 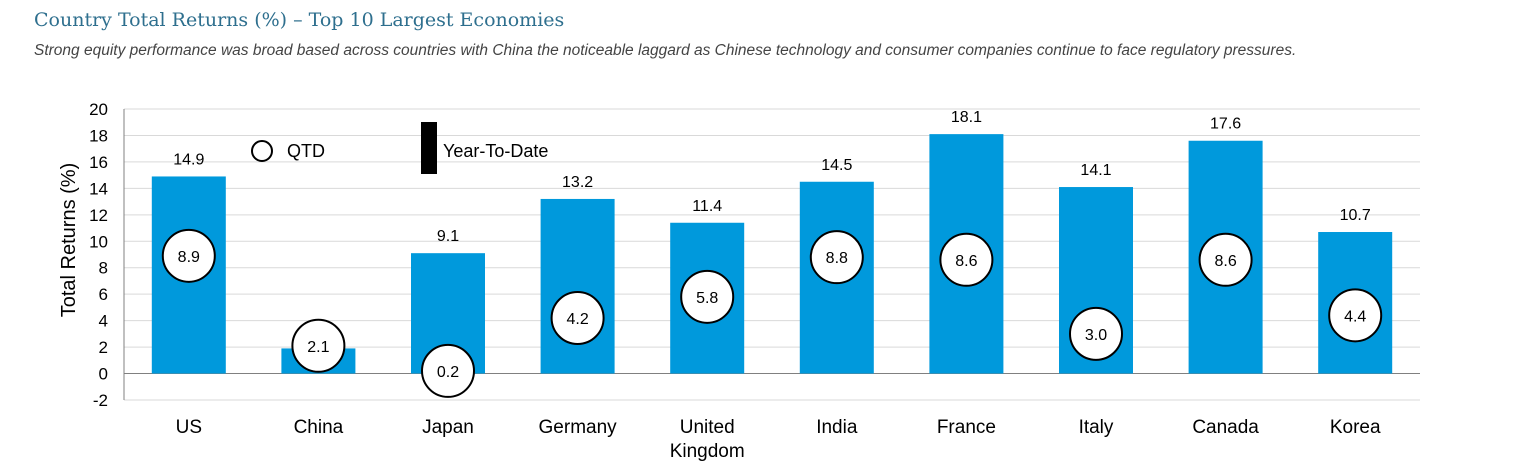 I want to click on qtd-value-label: 3.0, so click(x=1096, y=335).